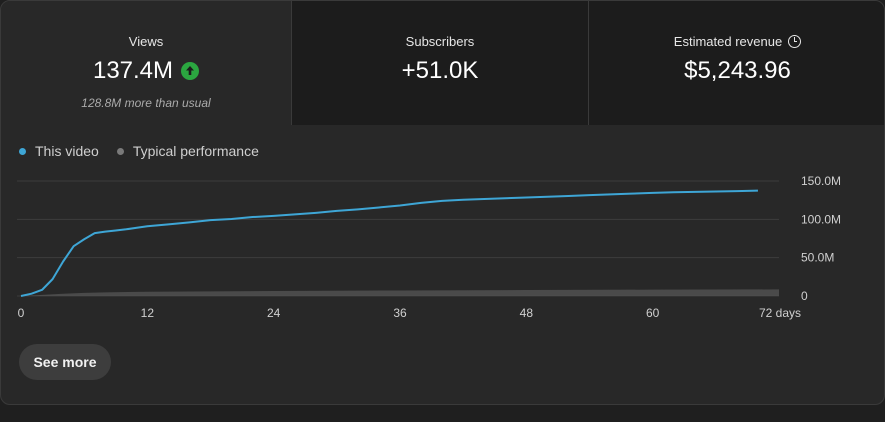  I want to click on y-tick-label-100: 100.0M, so click(821, 219).